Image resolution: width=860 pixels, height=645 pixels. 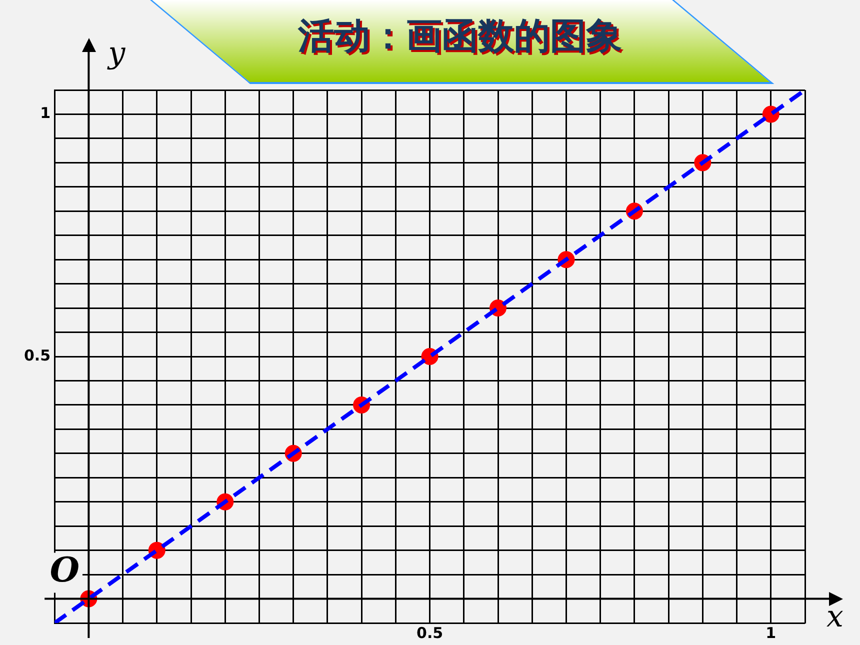 I want to click on x-axis-title: x, so click(x=835, y=617).